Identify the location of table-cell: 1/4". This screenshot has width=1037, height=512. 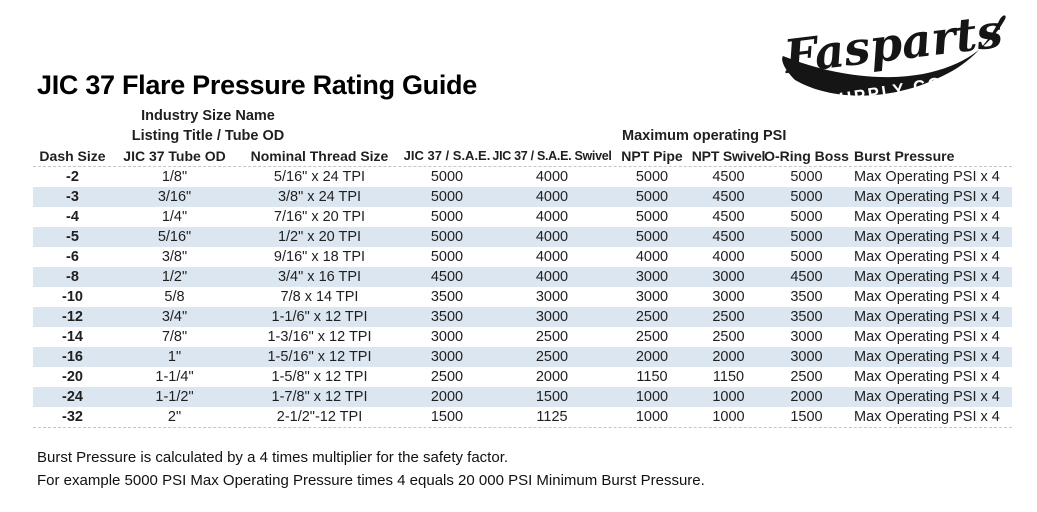
(174, 217).